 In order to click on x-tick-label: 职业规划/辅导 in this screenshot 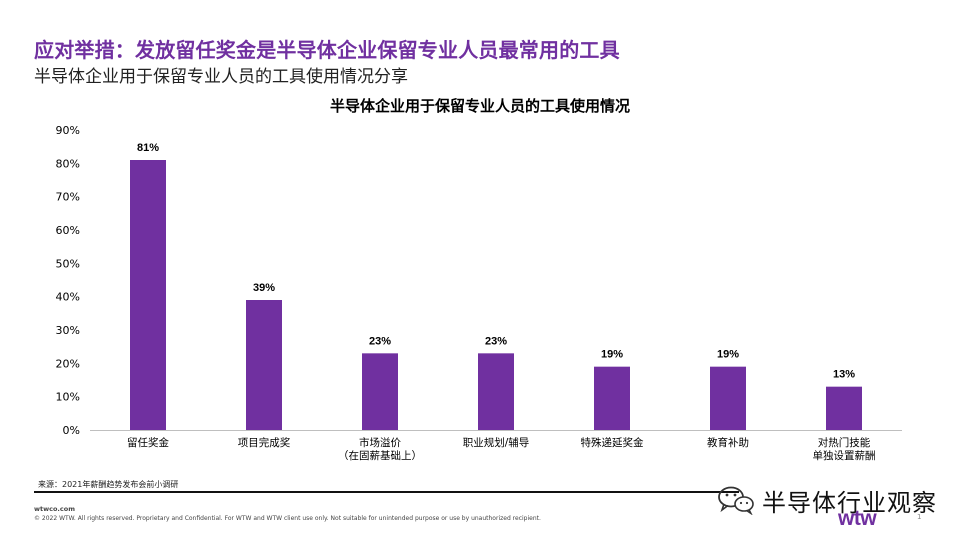, I will do `click(496, 442)`.